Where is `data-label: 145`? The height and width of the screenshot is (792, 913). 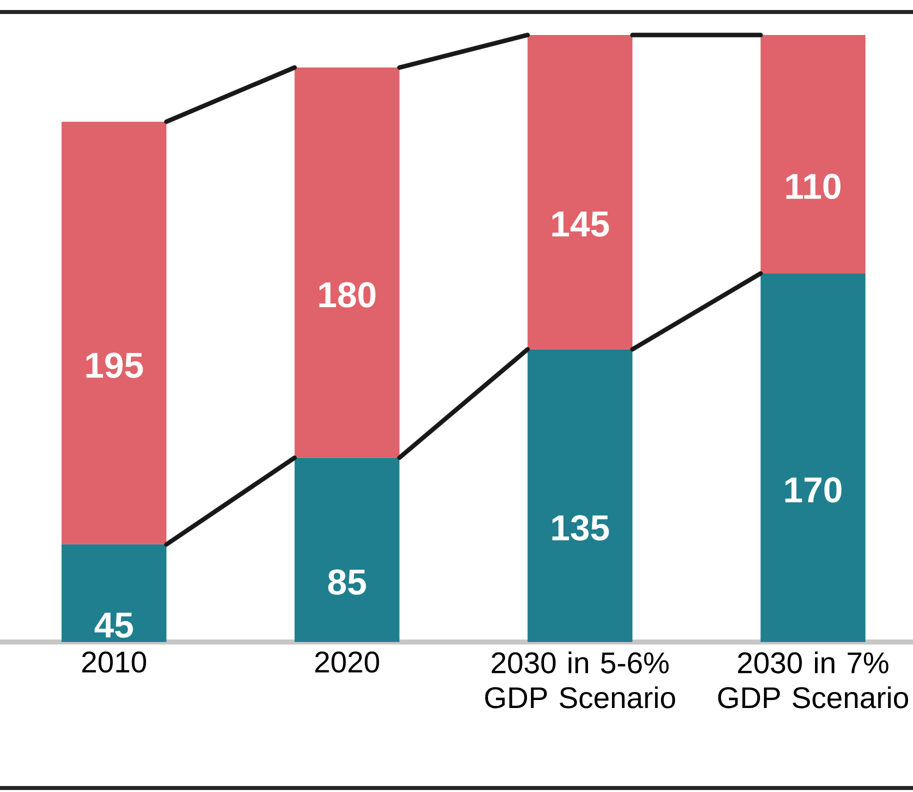
data-label: 145 is located at coordinates (580, 224).